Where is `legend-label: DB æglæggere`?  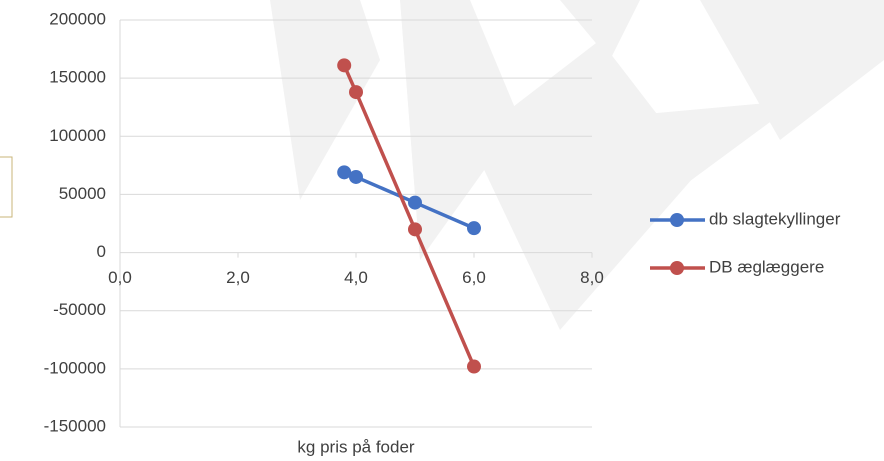 legend-label: DB æglæggere is located at coordinates (766, 266).